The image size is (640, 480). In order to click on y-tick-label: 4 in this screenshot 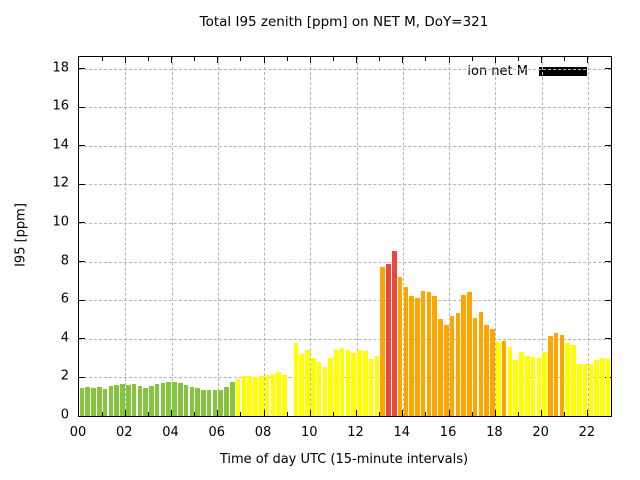, I will do `click(64, 338)`.